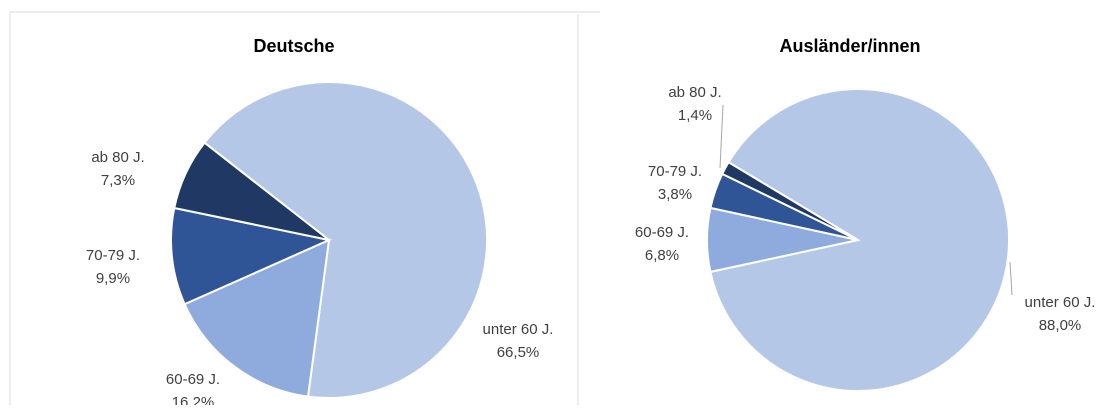  Describe the element at coordinates (293, 46) in the screenshot. I see `chart-title: Deutsche` at that location.